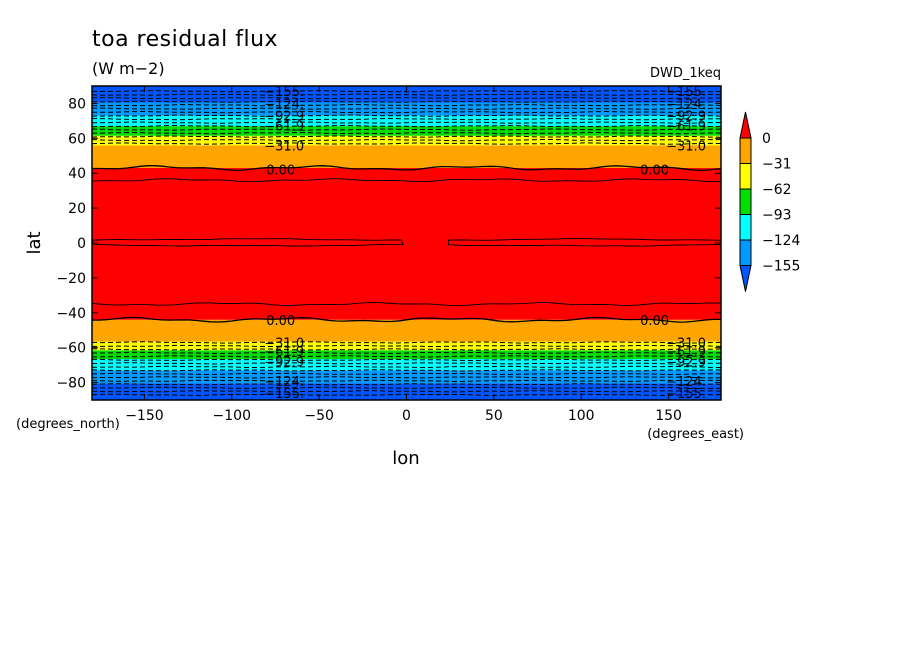 This screenshot has height=654, width=904. Describe the element at coordinates (284, 146) in the screenshot. I see `contour-label-4: −31.0` at that location.